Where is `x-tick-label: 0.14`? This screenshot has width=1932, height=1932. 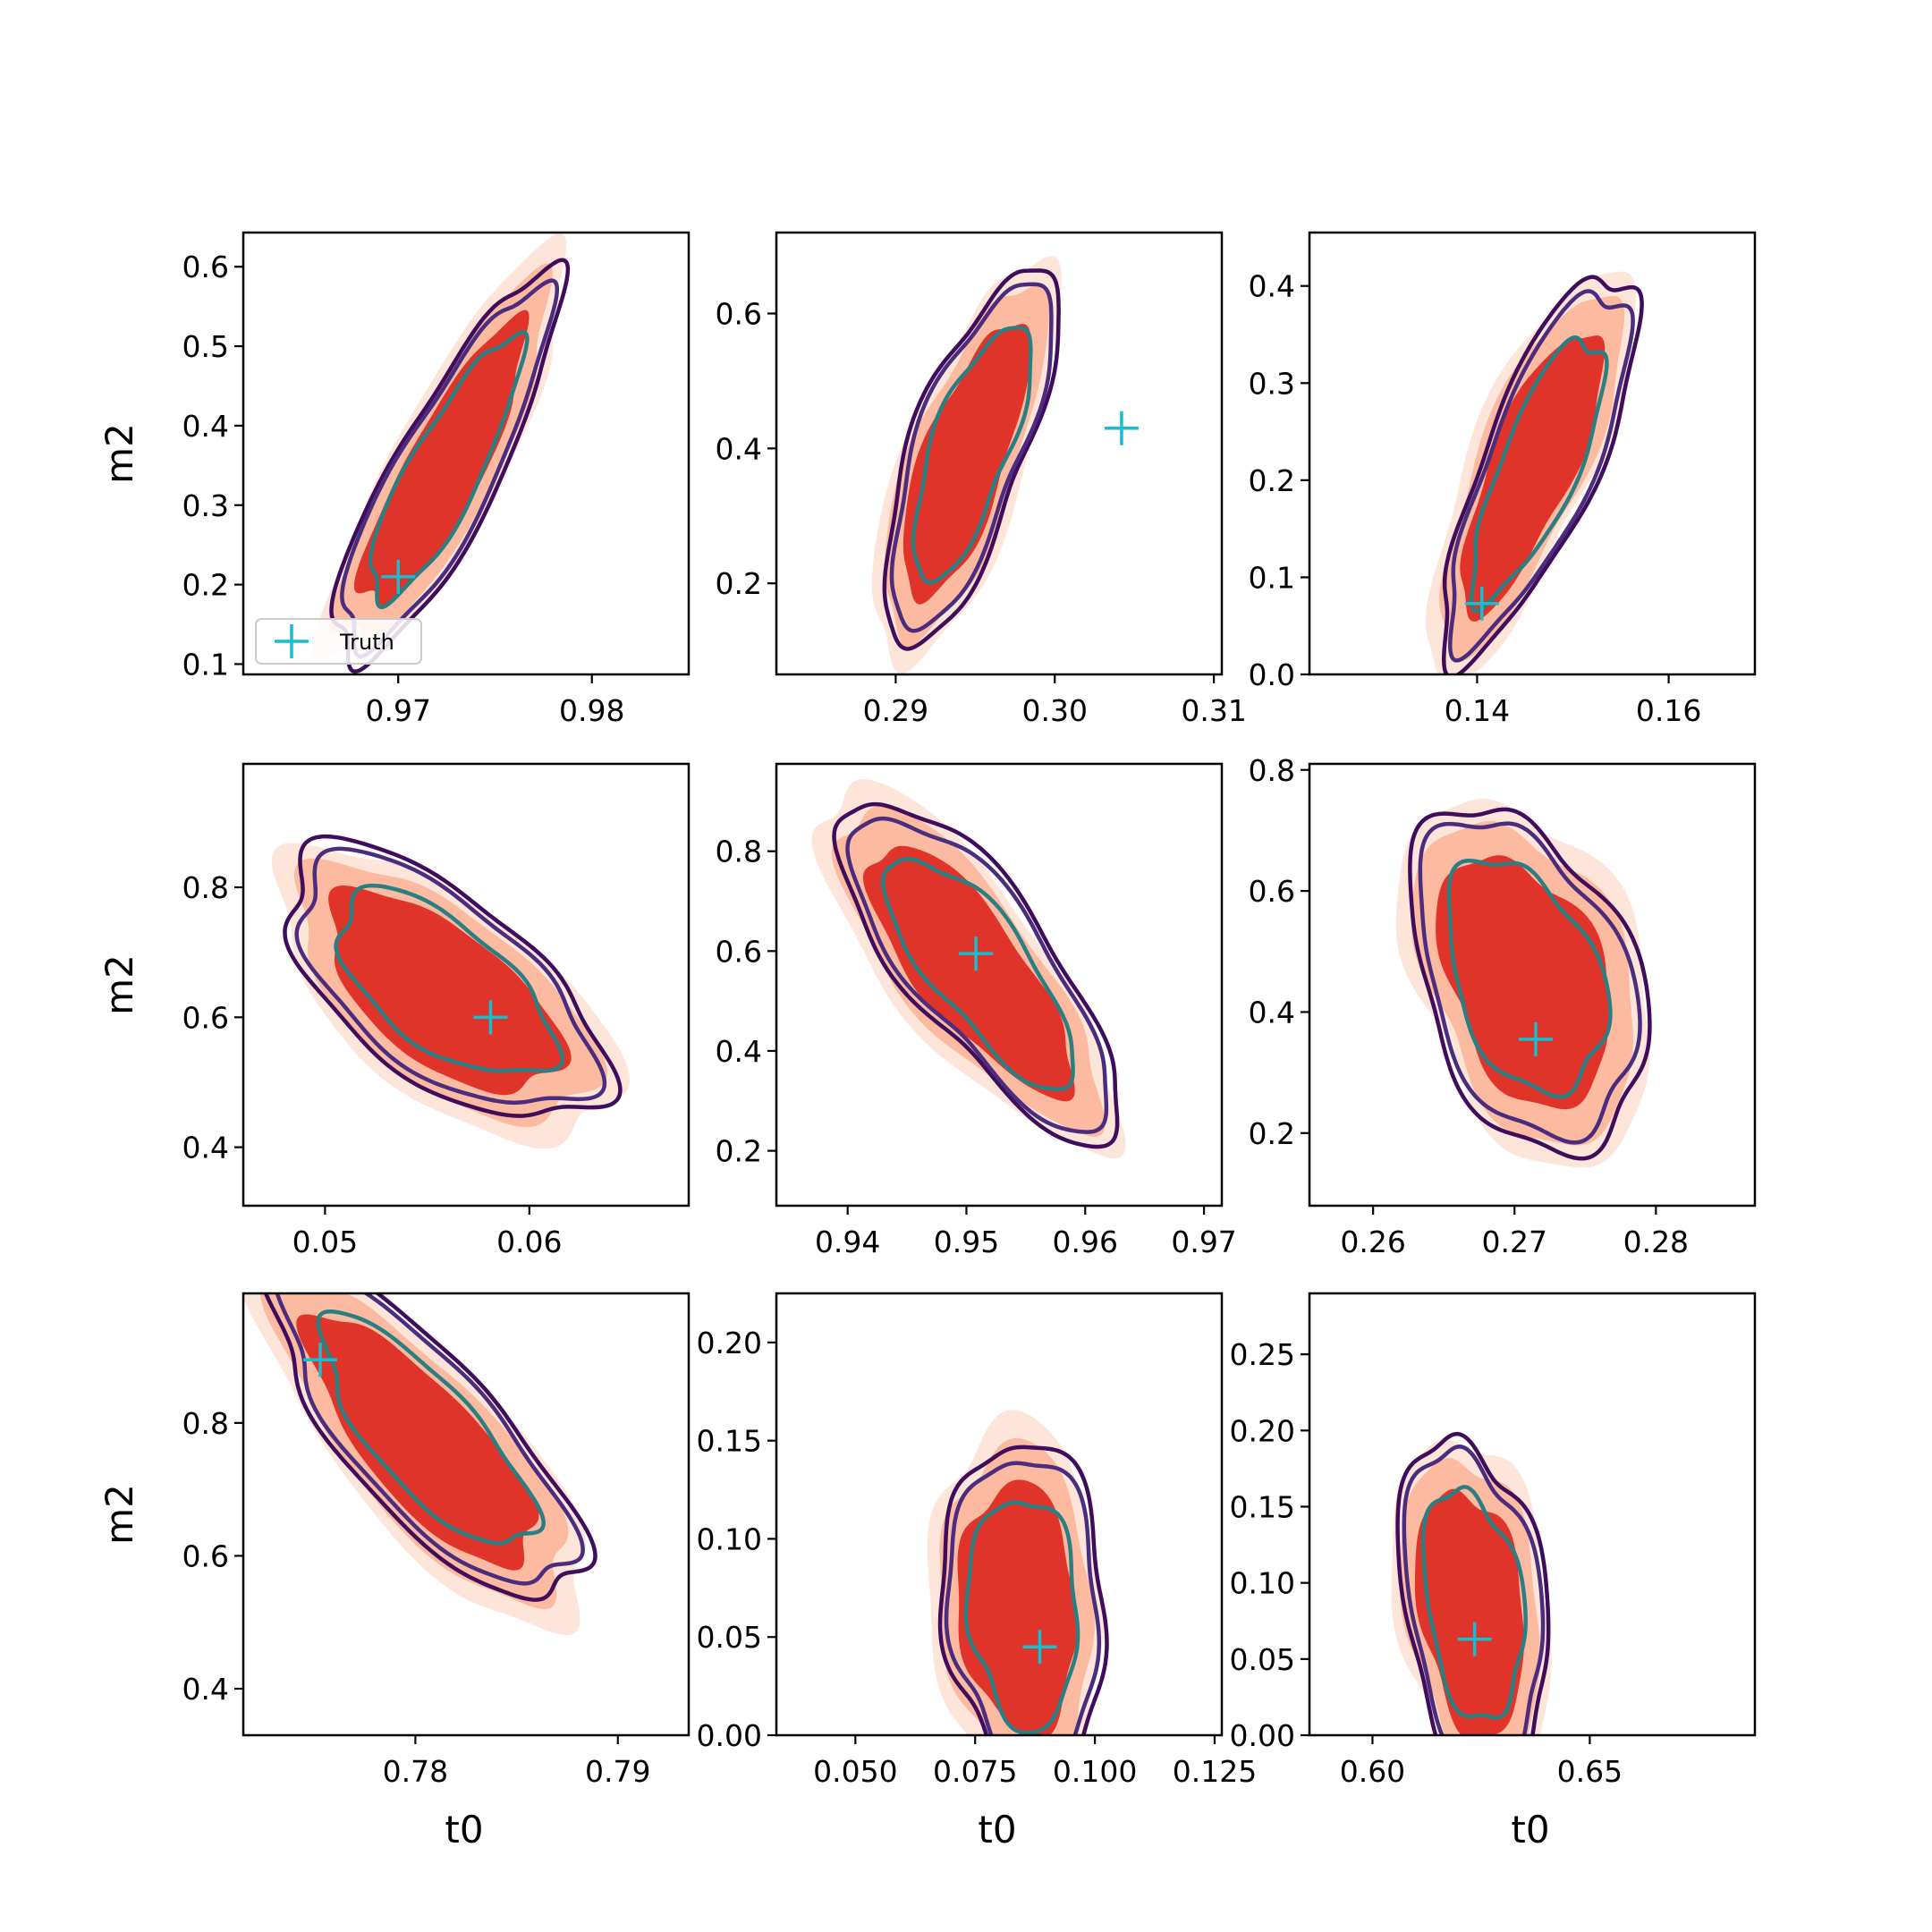
x-tick-label: 0.14 is located at coordinates (1477, 710).